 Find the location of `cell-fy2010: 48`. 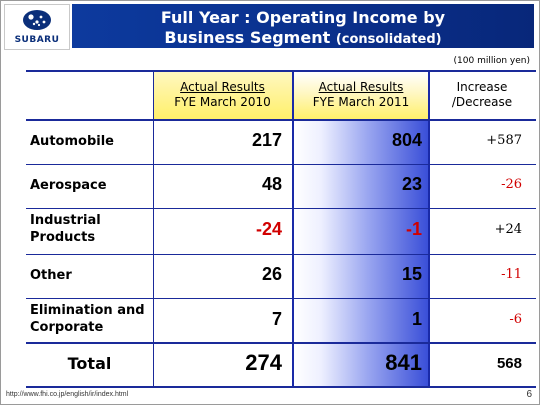

cell-fy2010: 48 is located at coordinates (271, 184).